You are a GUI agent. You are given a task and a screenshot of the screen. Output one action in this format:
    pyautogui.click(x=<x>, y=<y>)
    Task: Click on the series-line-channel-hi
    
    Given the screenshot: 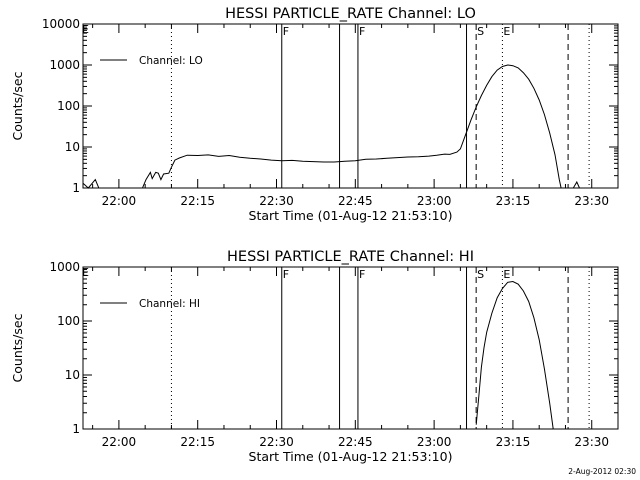 What is the action you would take?
    pyautogui.click(x=514, y=355)
    